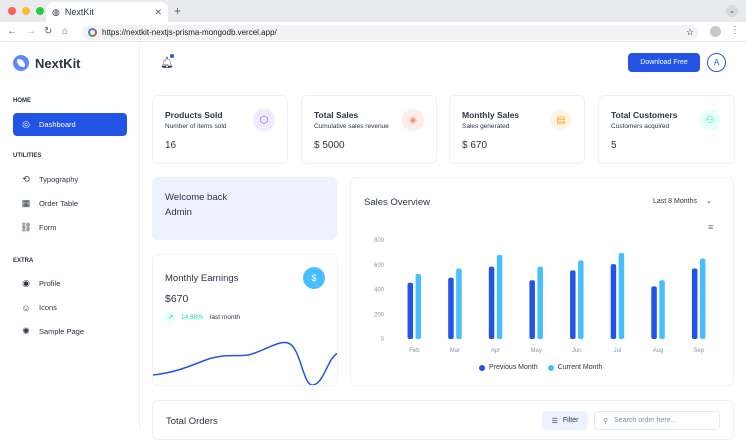  What do you see at coordinates (606, 421) in the screenshot?
I see `search-icon: ⚲` at bounding box center [606, 421].